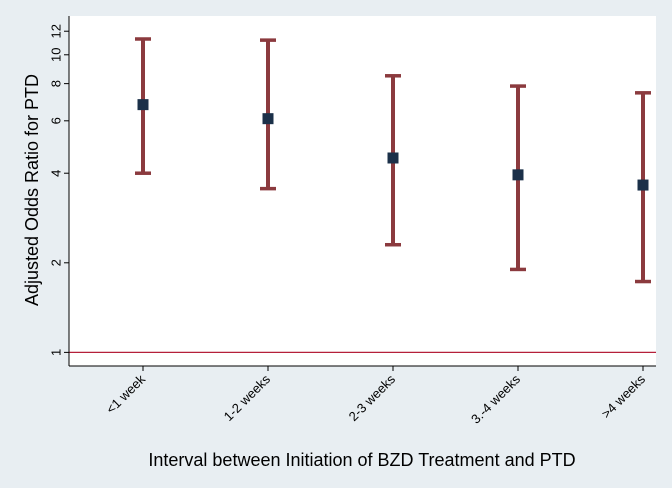 Image resolution: width=672 pixels, height=488 pixels. What do you see at coordinates (372, 397) in the screenshot?
I see `x-tick-label: 2-3 weeks` at bounding box center [372, 397].